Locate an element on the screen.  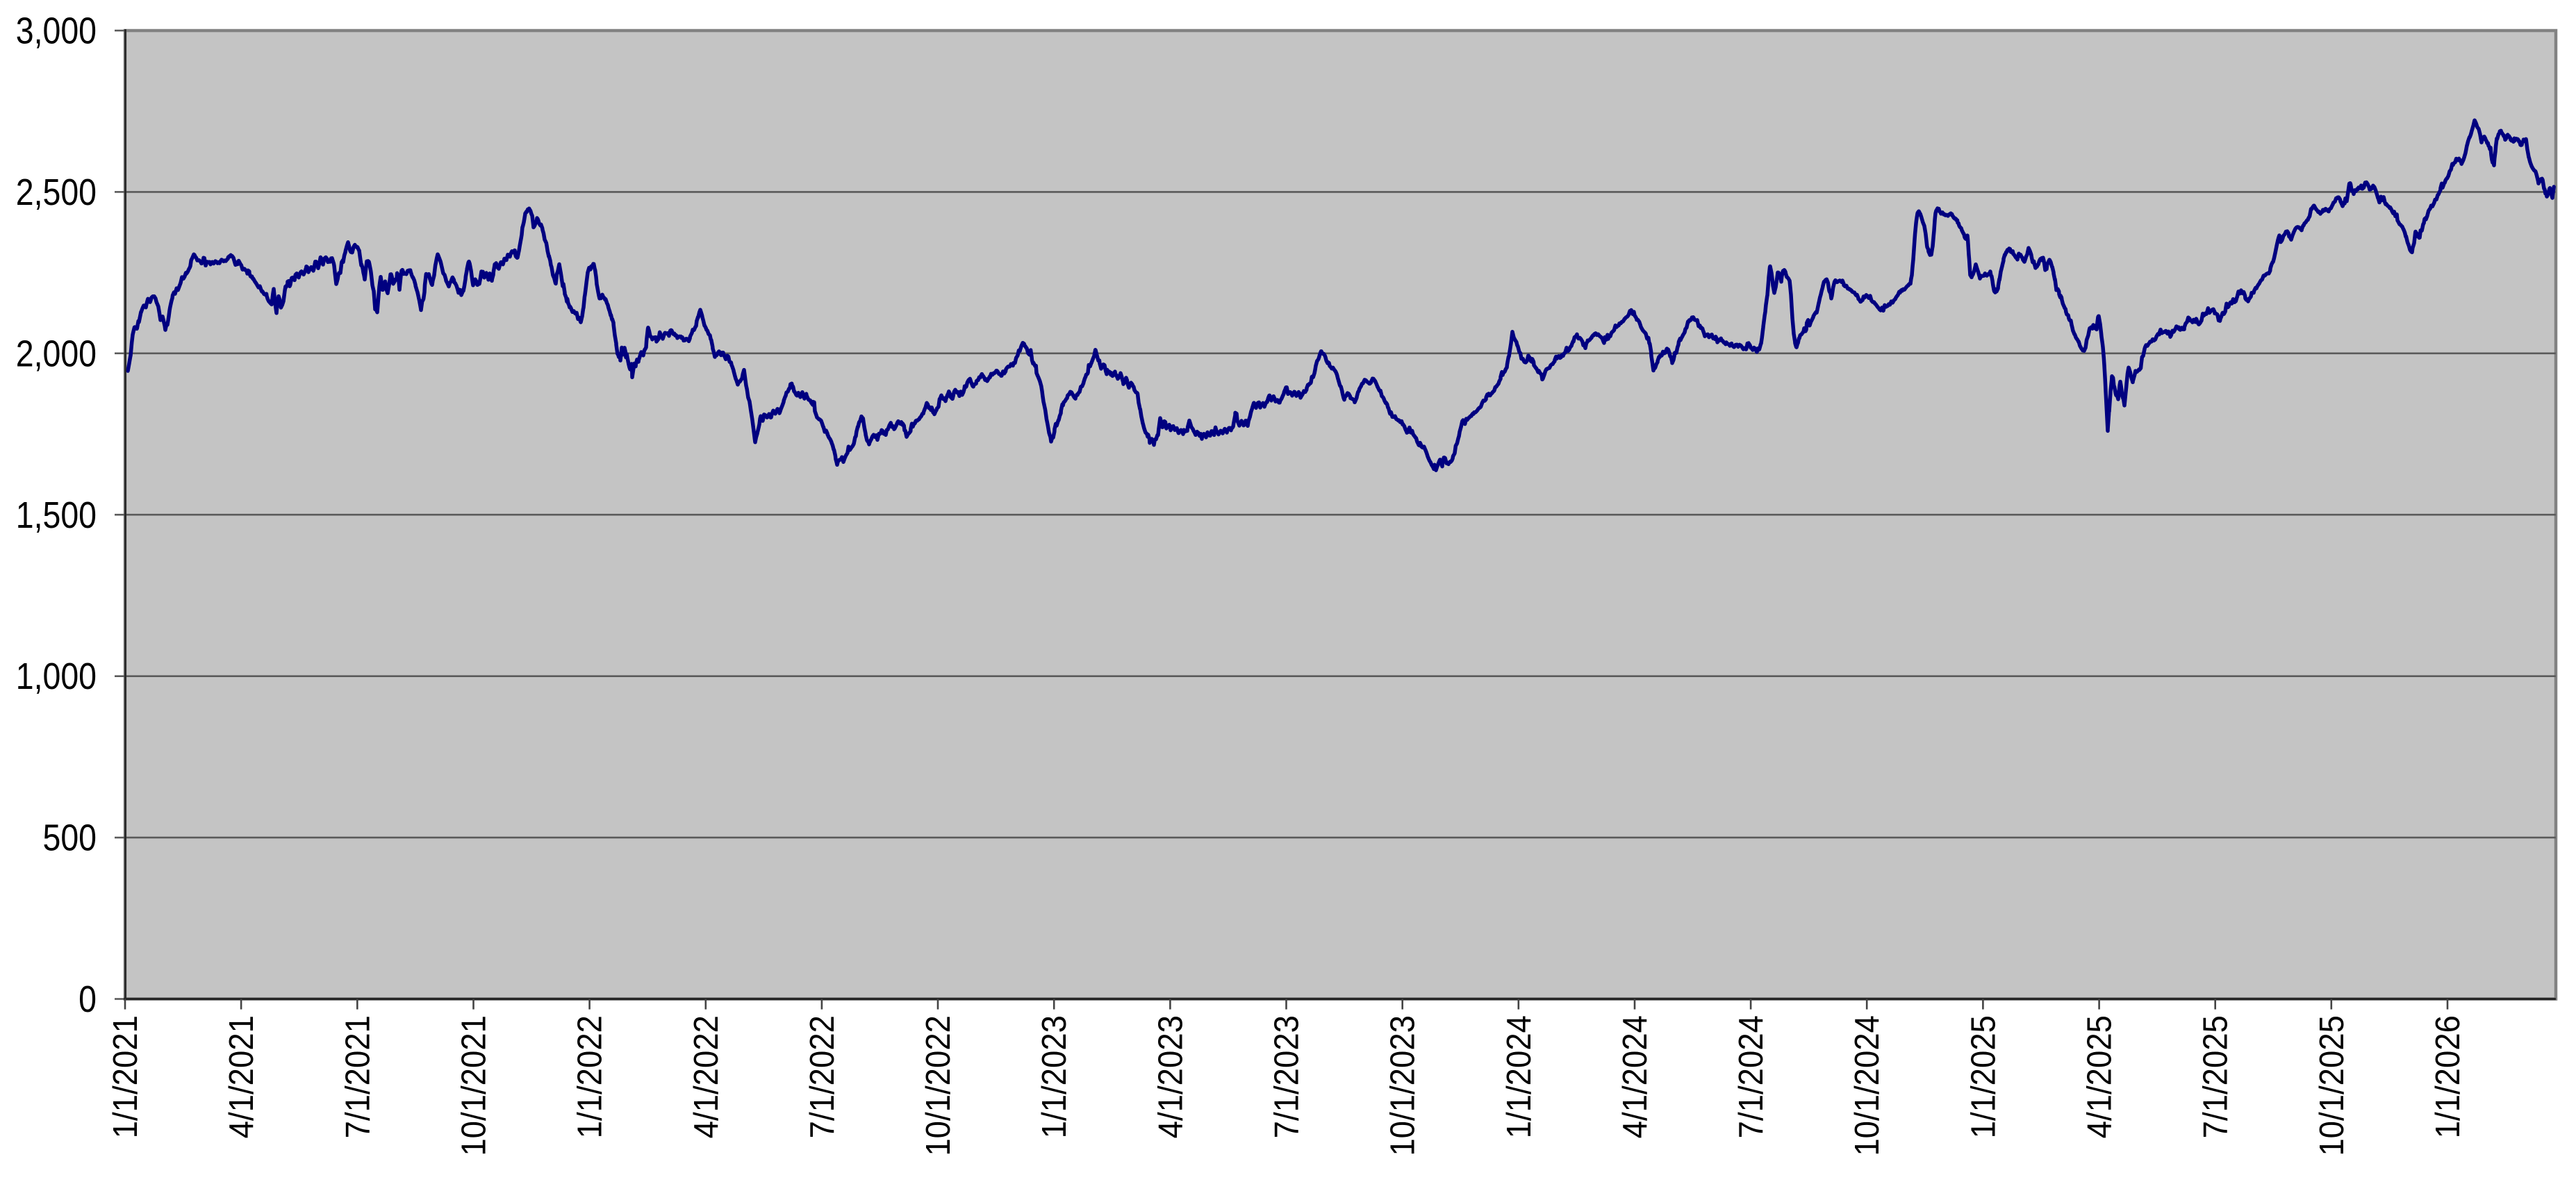
svg-text: 10/1/2024 is located at coordinates (1868, 1085).